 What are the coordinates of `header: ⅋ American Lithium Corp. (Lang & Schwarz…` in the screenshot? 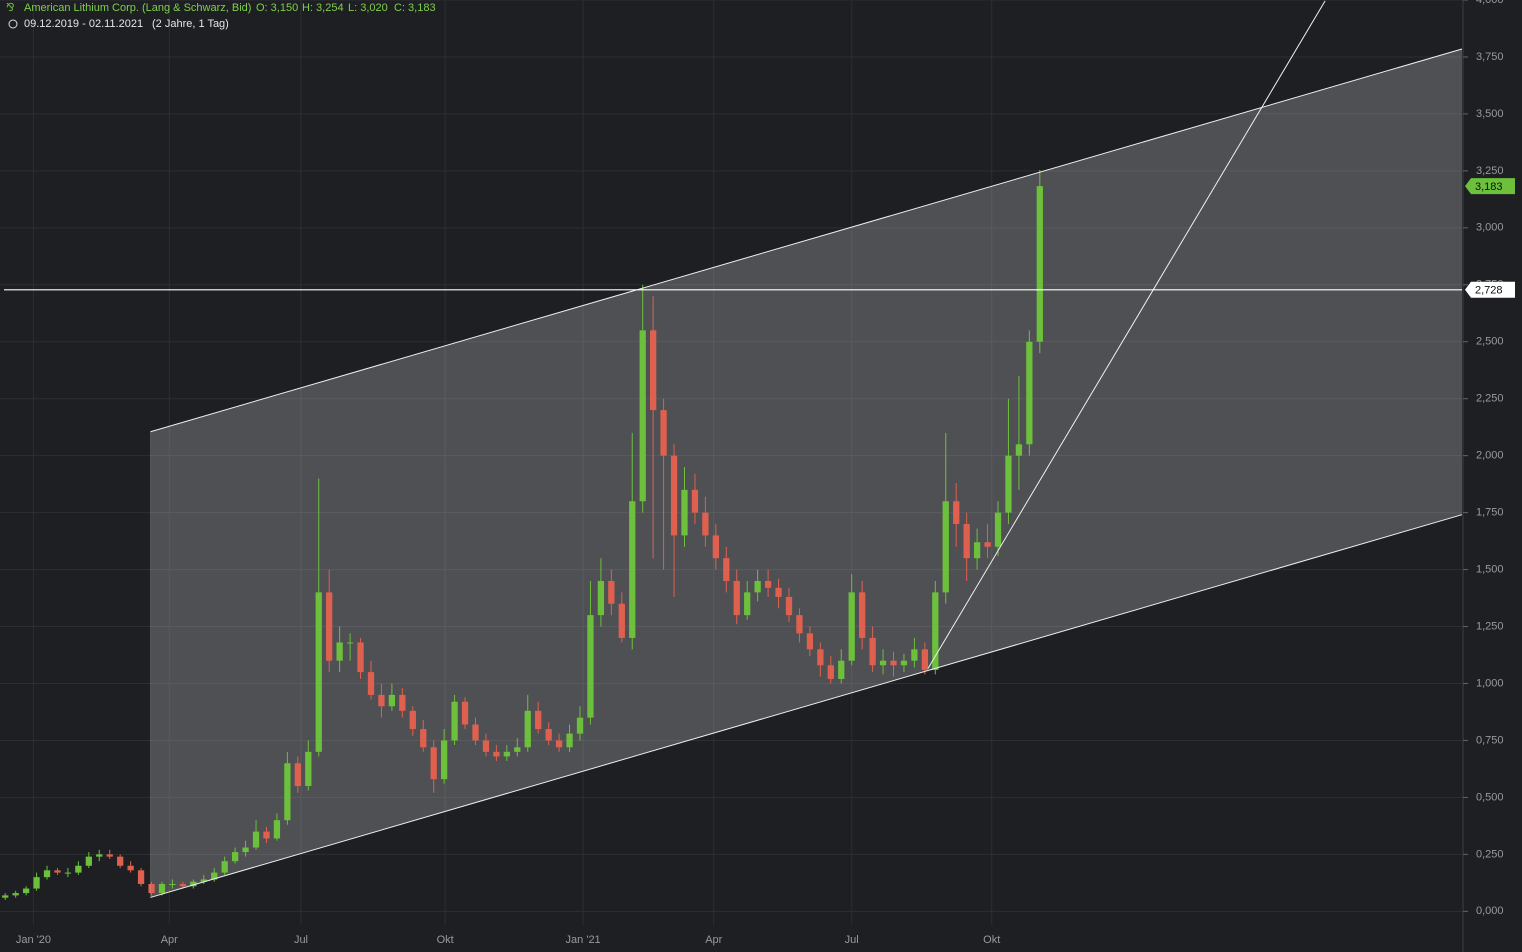 It's located at (221, 16).